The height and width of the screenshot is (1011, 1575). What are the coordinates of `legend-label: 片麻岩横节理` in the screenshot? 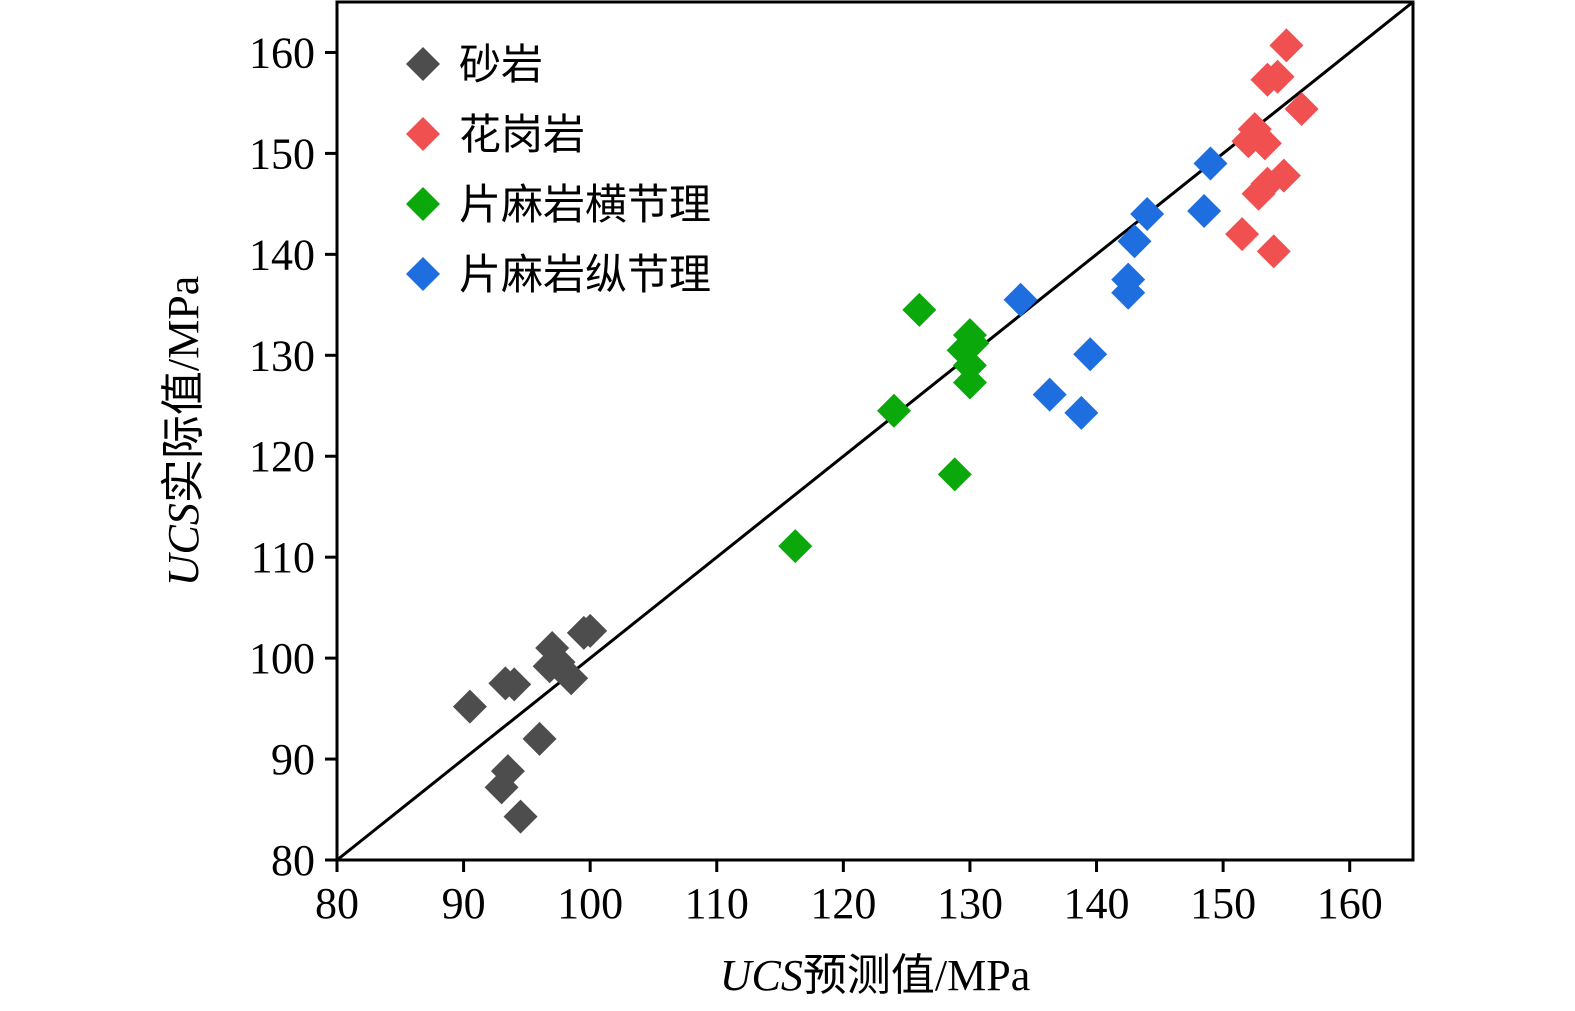 It's located at (585, 204).